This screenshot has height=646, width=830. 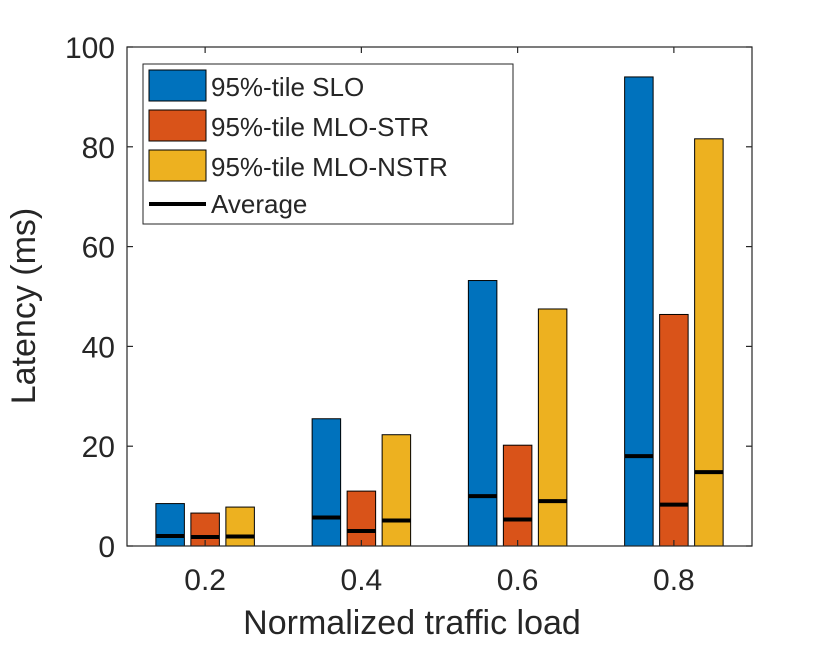 What do you see at coordinates (177, 165) in the screenshot?
I see `legend-swatch-mlo-nstr` at bounding box center [177, 165].